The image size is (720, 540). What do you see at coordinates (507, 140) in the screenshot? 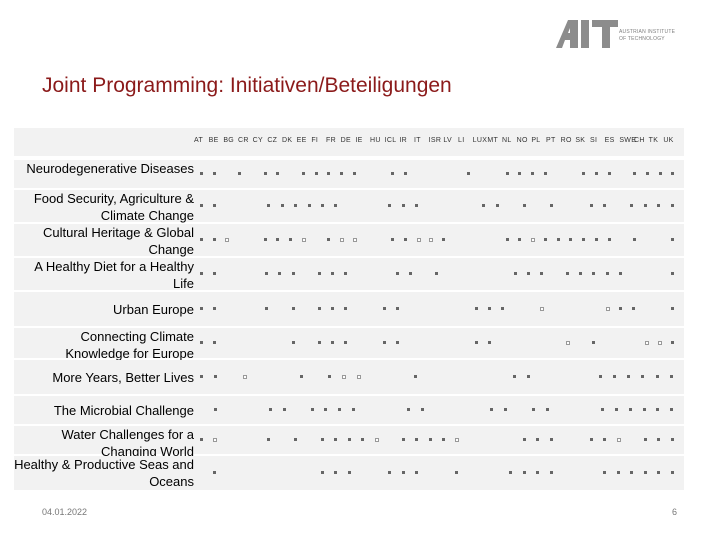
I see `country-header: NL` at bounding box center [507, 140].